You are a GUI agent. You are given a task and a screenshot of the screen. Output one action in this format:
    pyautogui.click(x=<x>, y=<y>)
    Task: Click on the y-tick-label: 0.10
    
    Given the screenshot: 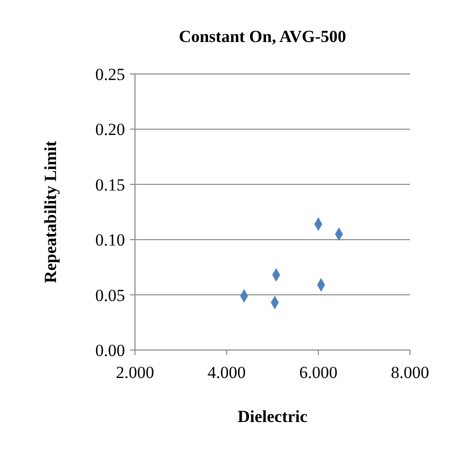 What is the action you would take?
    pyautogui.click(x=110, y=240)
    